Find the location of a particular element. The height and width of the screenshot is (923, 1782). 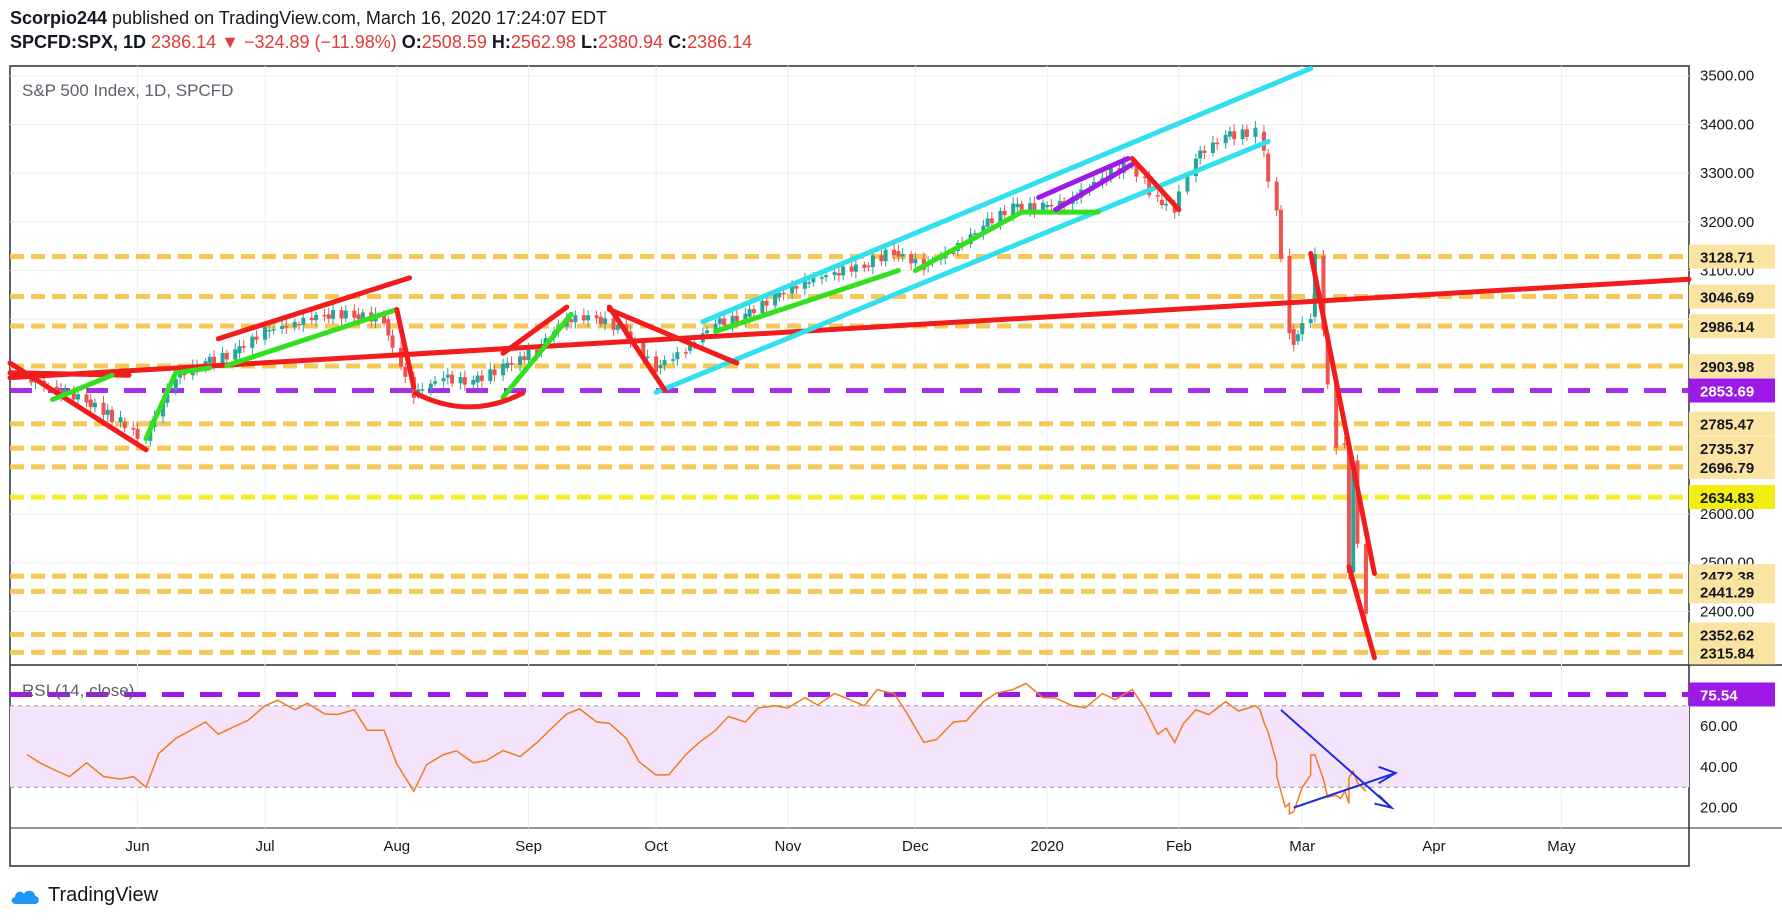

rsi-arrowhead-down is located at coordinates (1384, 802).